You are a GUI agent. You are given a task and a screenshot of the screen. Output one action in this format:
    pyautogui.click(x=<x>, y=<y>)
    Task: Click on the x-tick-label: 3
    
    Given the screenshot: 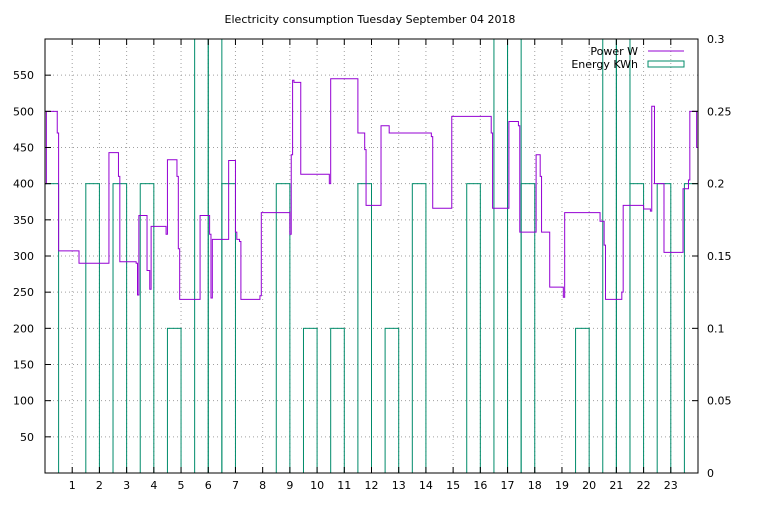 What is the action you would take?
    pyautogui.click(x=126, y=485)
    